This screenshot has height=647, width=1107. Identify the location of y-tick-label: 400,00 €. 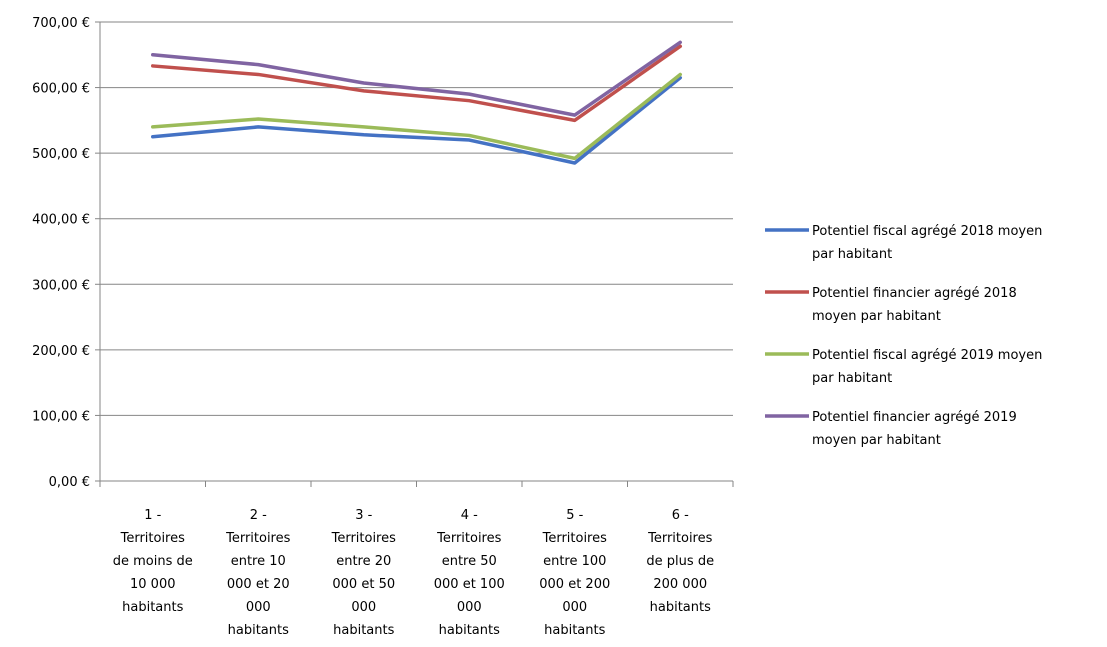
(61, 220).